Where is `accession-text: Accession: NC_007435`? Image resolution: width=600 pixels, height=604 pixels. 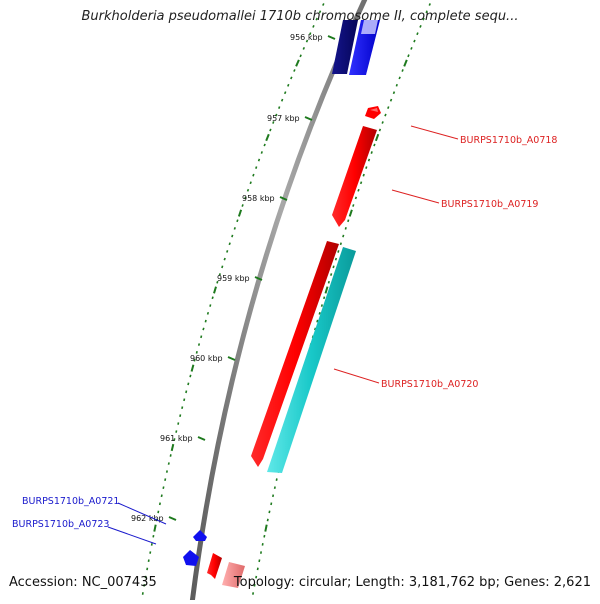
accession-text: Accession: NC_007435 is located at coordinates (83, 582).